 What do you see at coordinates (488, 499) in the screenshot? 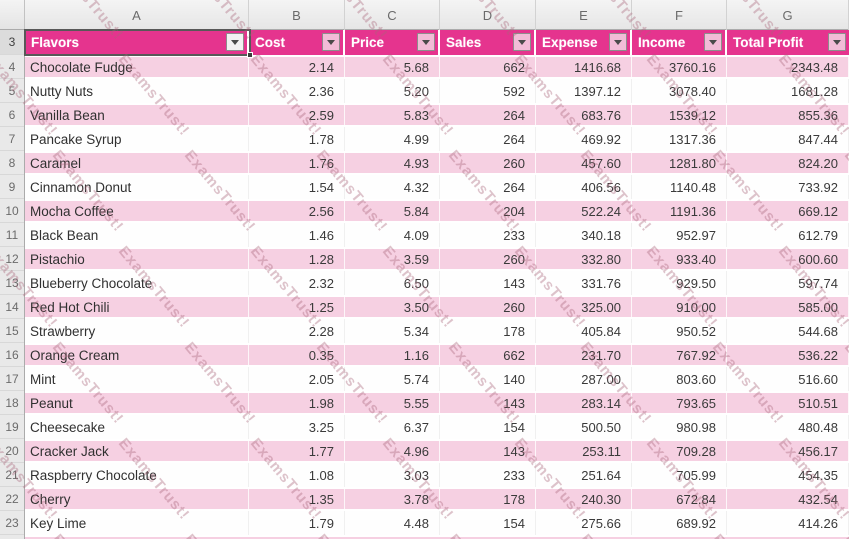
I see `cell-D22: 178` at bounding box center [488, 499].